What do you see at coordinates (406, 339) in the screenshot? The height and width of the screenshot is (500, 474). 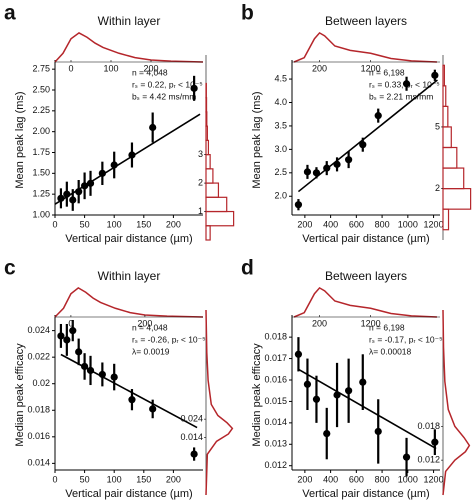 I see `annotation: rₛ = -0.17, pᵣ < 10⁻⁵` at bounding box center [406, 339].